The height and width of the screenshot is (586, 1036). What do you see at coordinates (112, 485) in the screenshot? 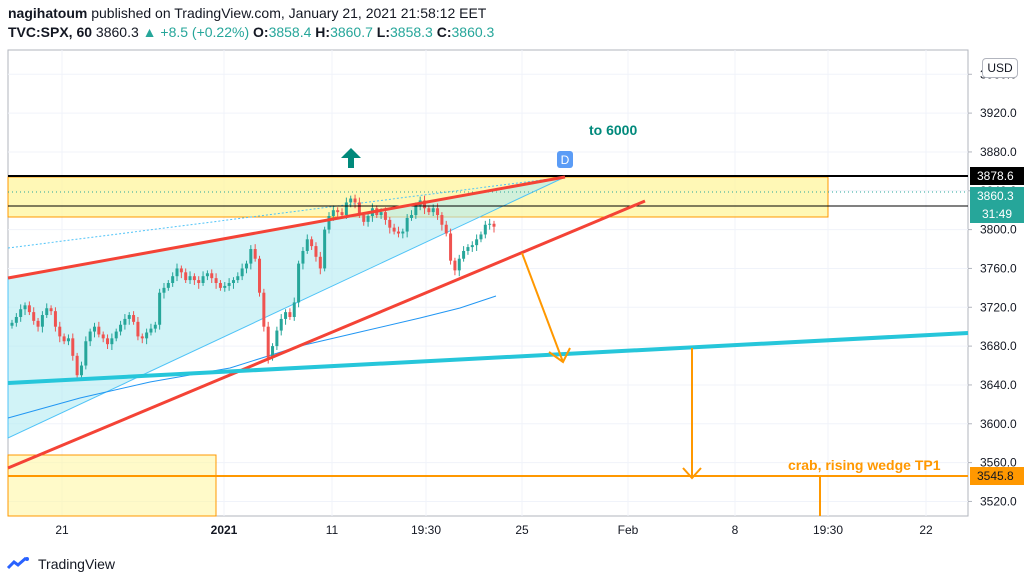
I see `demand-zone` at bounding box center [112, 485].